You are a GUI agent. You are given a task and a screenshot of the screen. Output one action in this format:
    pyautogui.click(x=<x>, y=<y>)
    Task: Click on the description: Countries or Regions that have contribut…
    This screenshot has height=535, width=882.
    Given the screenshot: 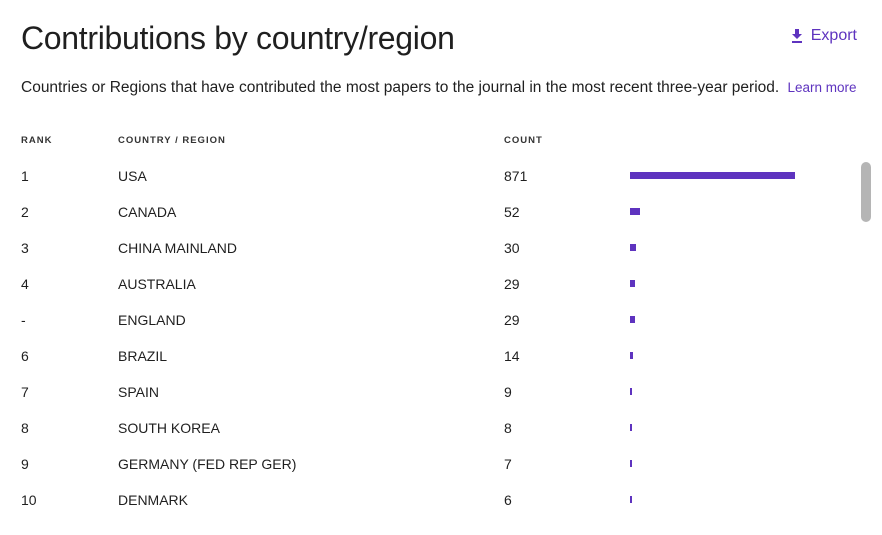 What is the action you would take?
    pyautogui.click(x=439, y=88)
    